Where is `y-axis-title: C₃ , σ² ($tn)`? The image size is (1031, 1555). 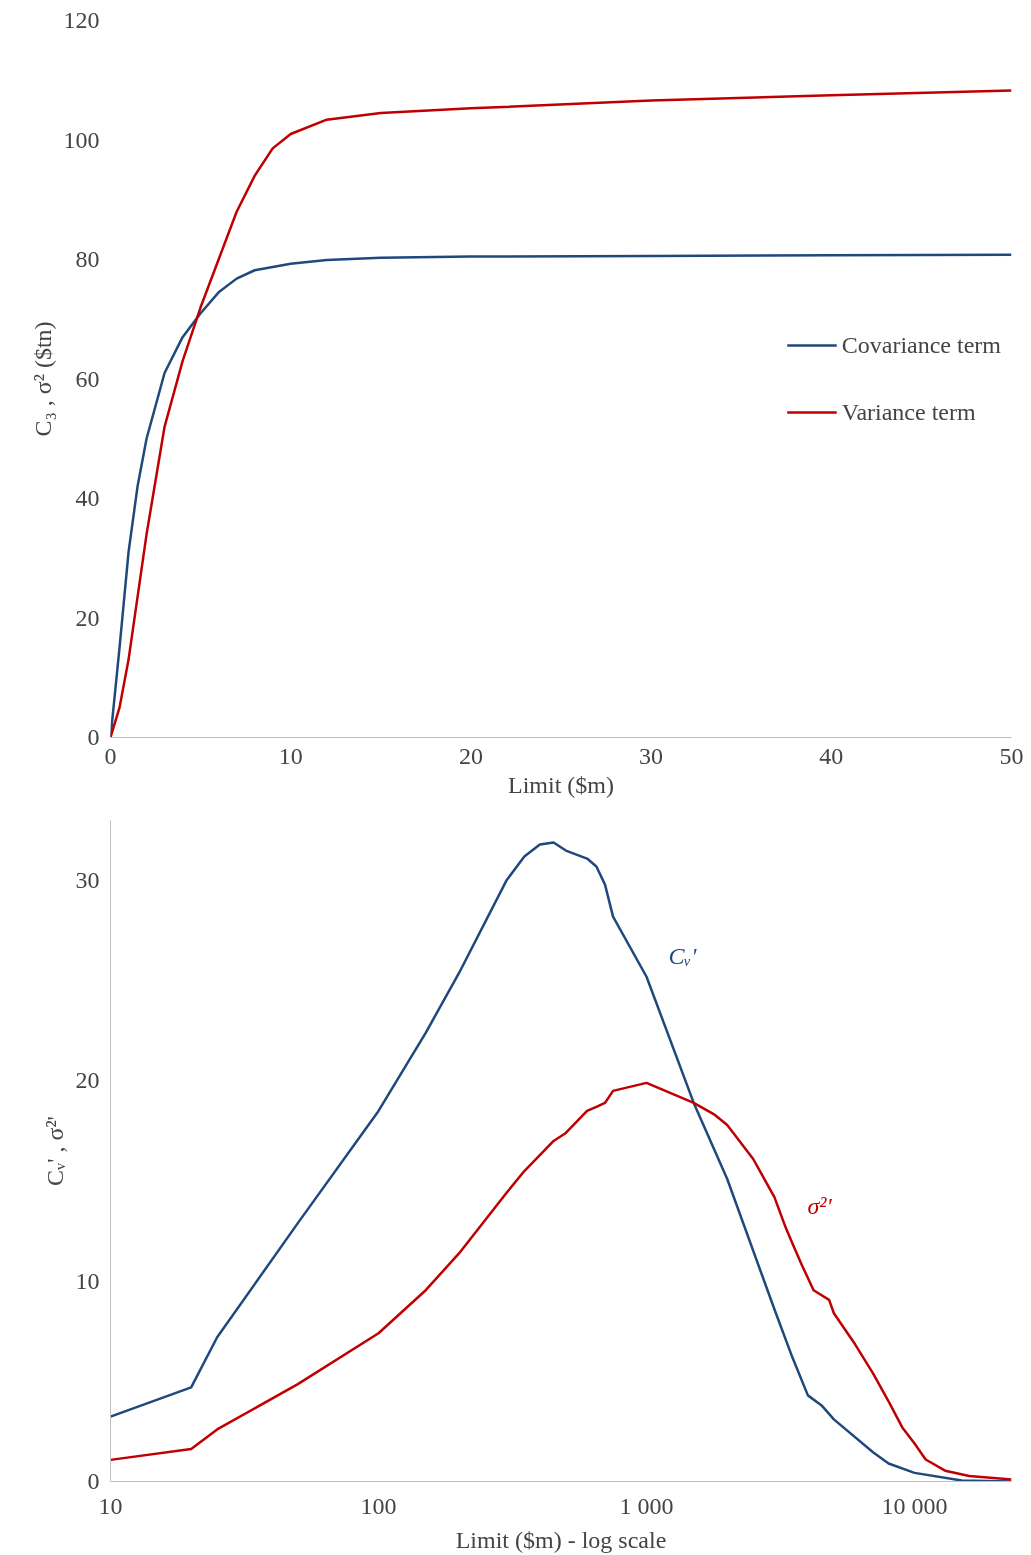 y-axis-title: C₃ , σ² ($tn) is located at coordinates (42, 379).